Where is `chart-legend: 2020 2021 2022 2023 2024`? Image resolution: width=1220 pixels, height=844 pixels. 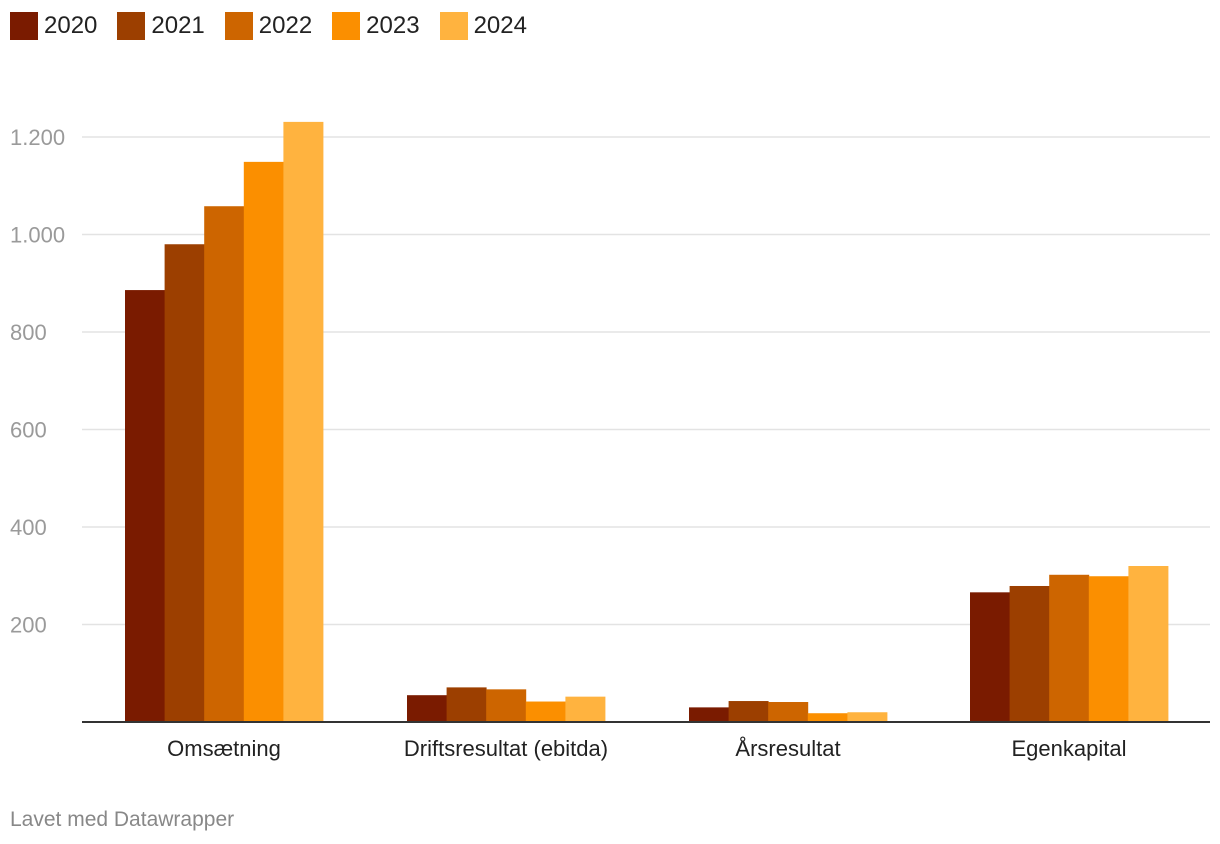
chart-legend: 2020 2021 2022 2023 2024 is located at coordinates (278, 26).